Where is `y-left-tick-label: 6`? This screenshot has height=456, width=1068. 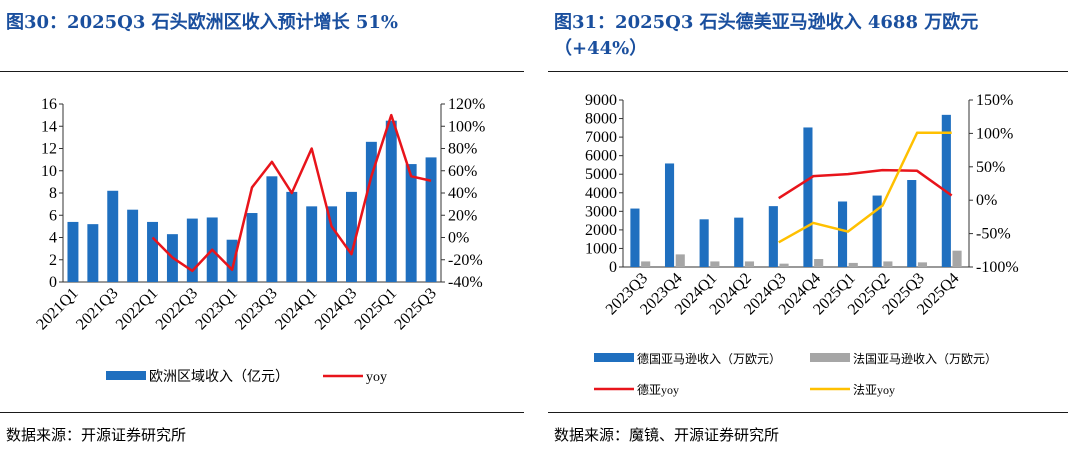 y-left-tick-label: 6 is located at coordinates (53, 215).